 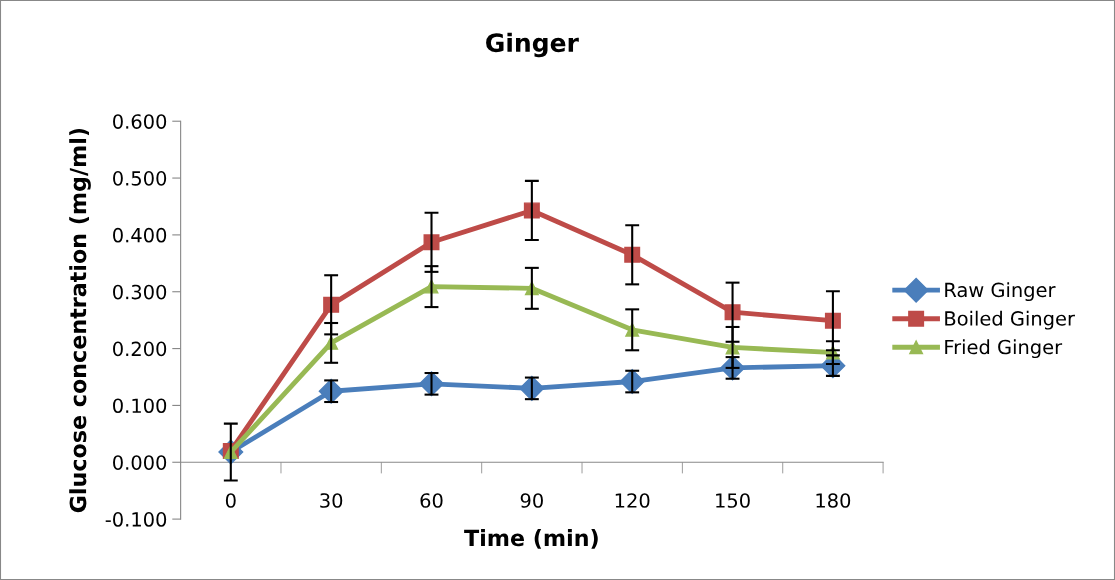 What do you see at coordinates (1010, 320) in the screenshot?
I see `legend-label: Boiled Ginger` at bounding box center [1010, 320].